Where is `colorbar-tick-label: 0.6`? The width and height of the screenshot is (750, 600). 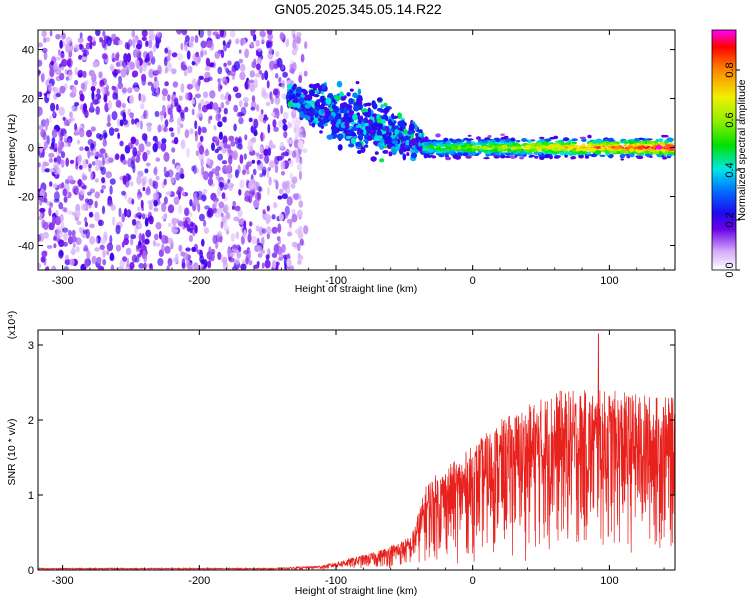 colorbar-tick-label: 0.6 is located at coordinates (730, 119).